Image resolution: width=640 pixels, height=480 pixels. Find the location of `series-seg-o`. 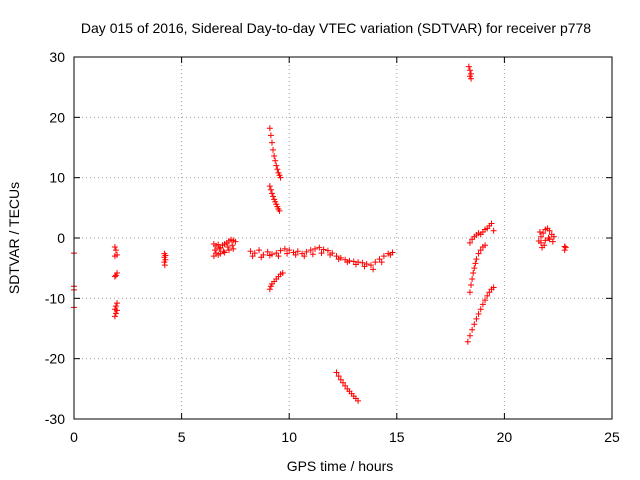

series-seg-o is located at coordinates (565, 248).